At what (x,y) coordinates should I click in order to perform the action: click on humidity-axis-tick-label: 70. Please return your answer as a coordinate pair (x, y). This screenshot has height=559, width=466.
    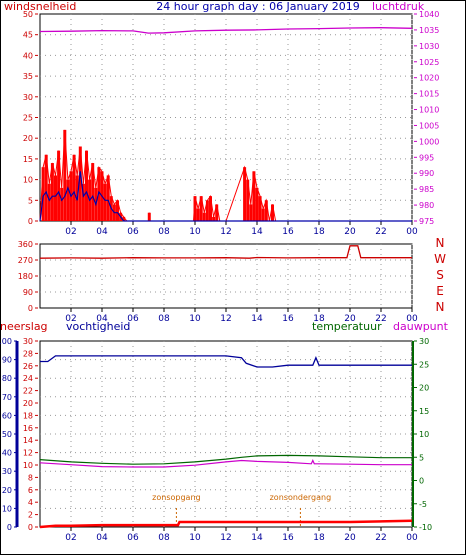
    Looking at the image, I should click on (7, 397).